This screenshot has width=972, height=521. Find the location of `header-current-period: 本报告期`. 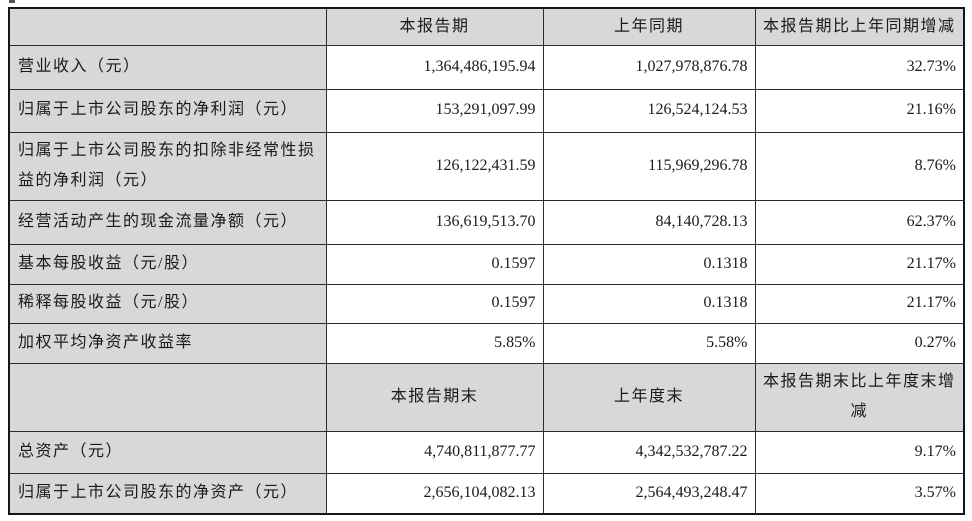

header-current-period: 本报告期 is located at coordinates (434, 26).